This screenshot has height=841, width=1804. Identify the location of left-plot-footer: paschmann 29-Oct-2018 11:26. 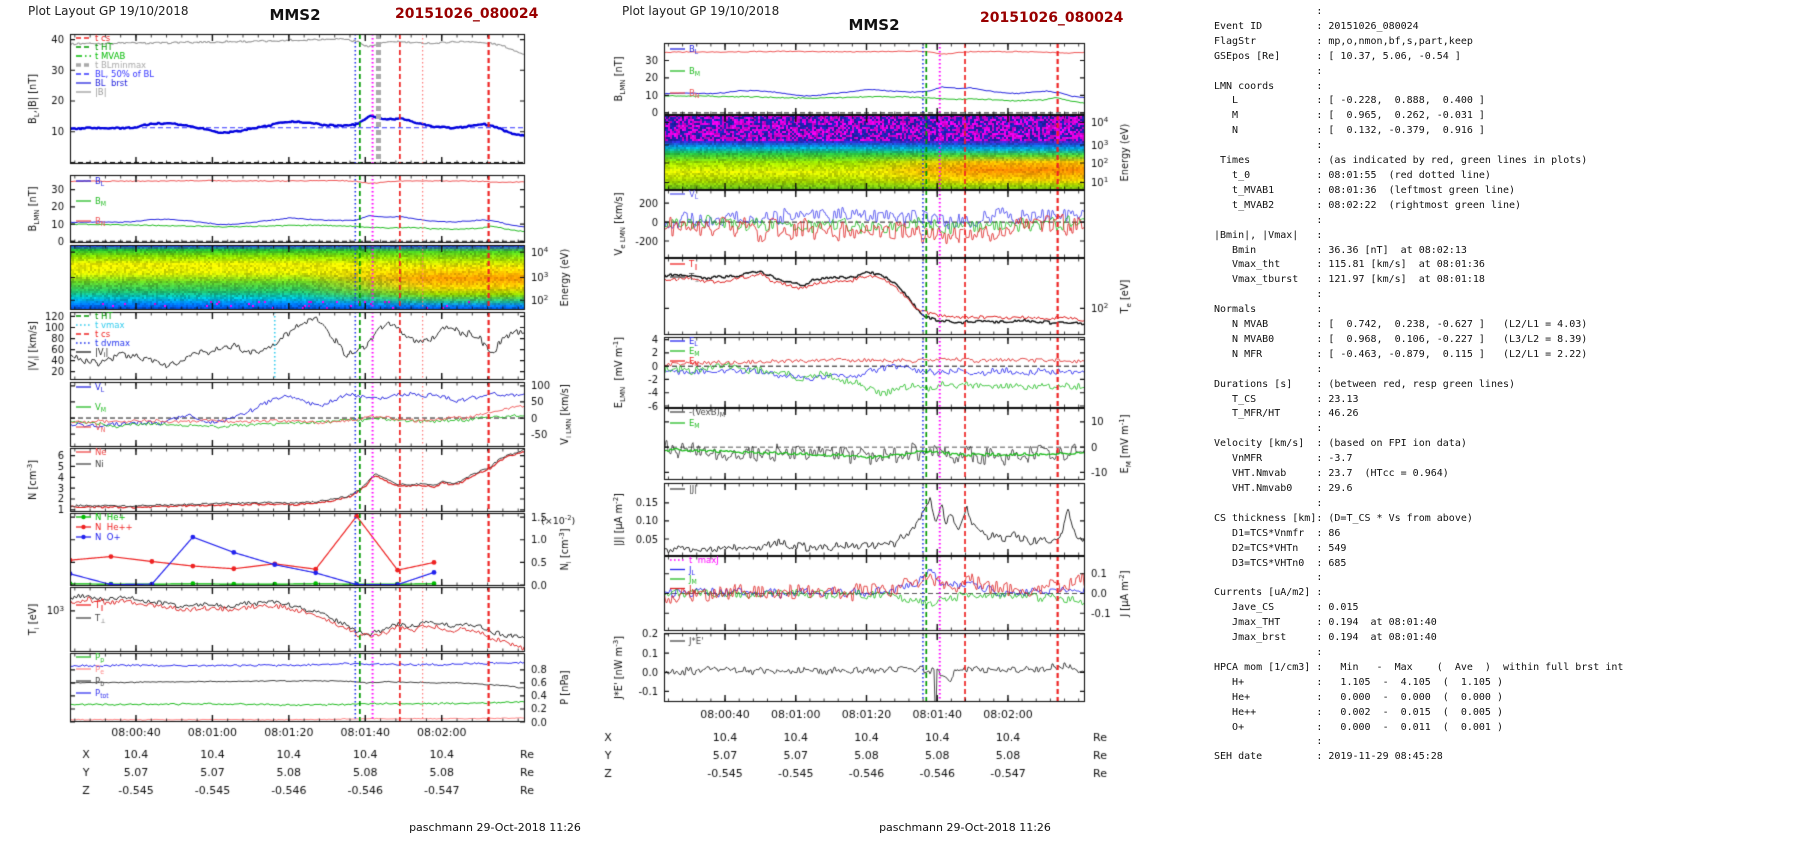
(495, 827).